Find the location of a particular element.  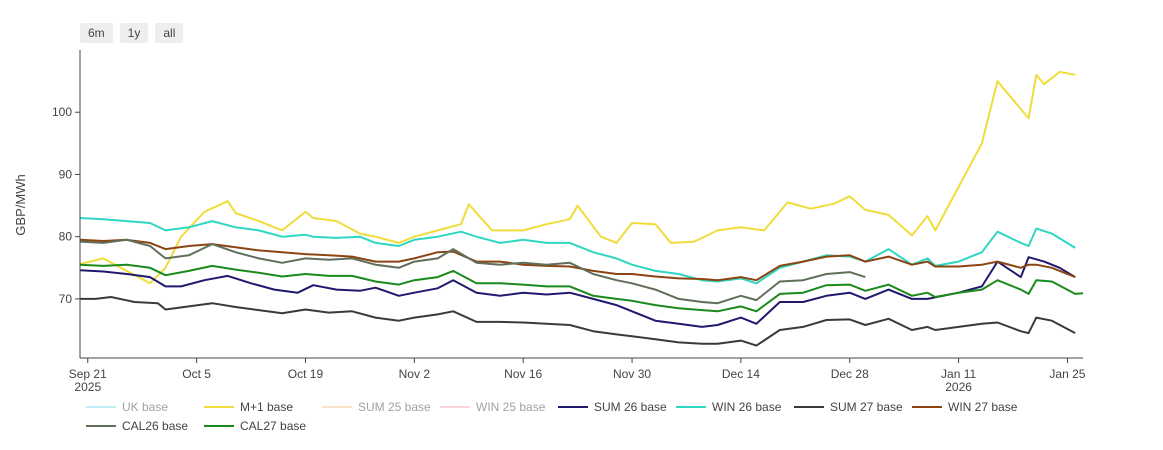

range-button-1y: 1y is located at coordinates (134, 33).